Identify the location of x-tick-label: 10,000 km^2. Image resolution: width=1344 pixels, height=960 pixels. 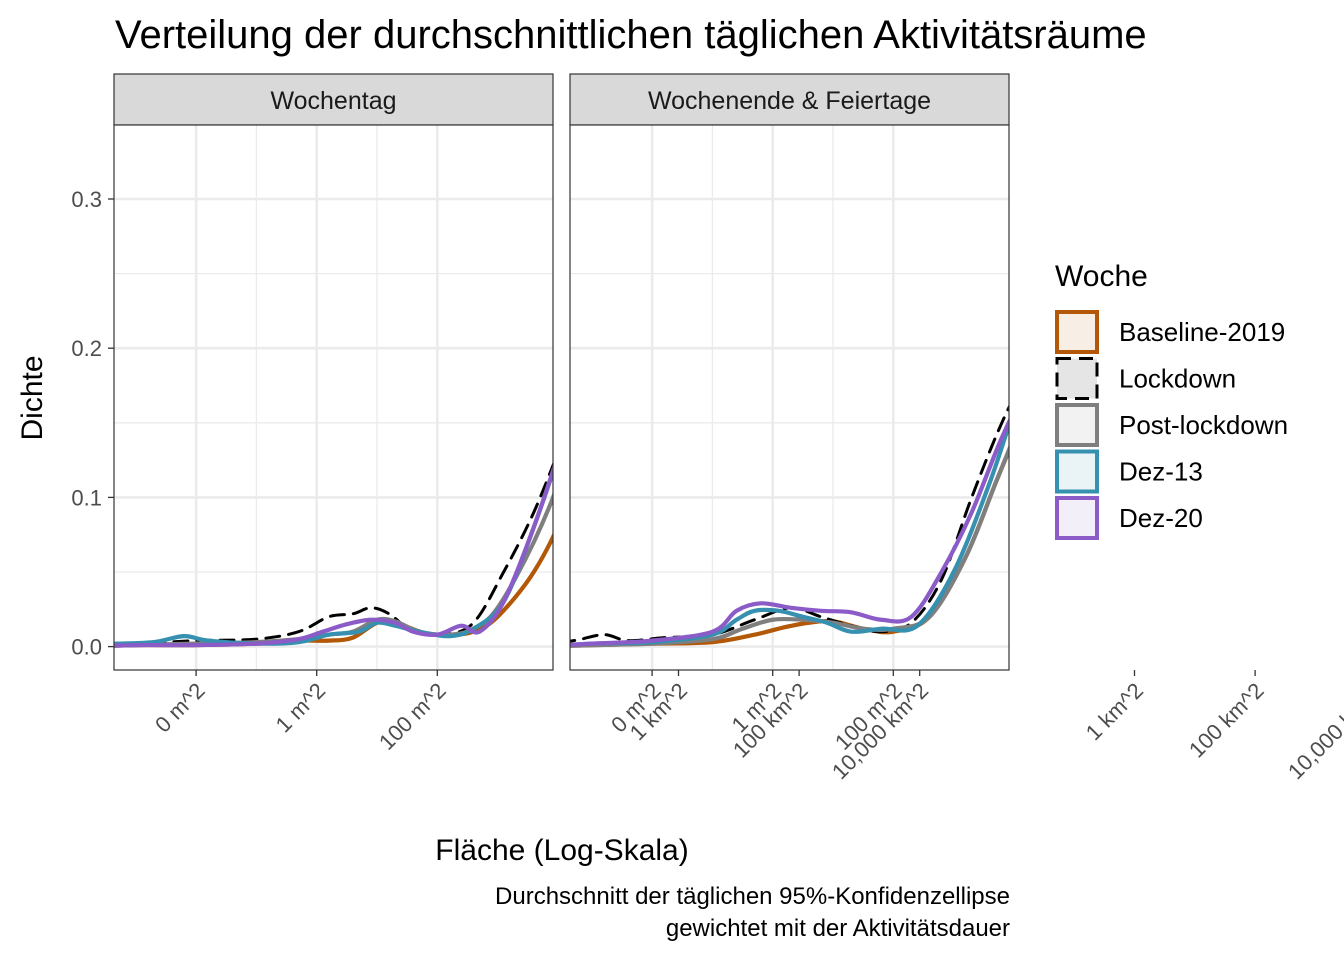
(1313, 731).